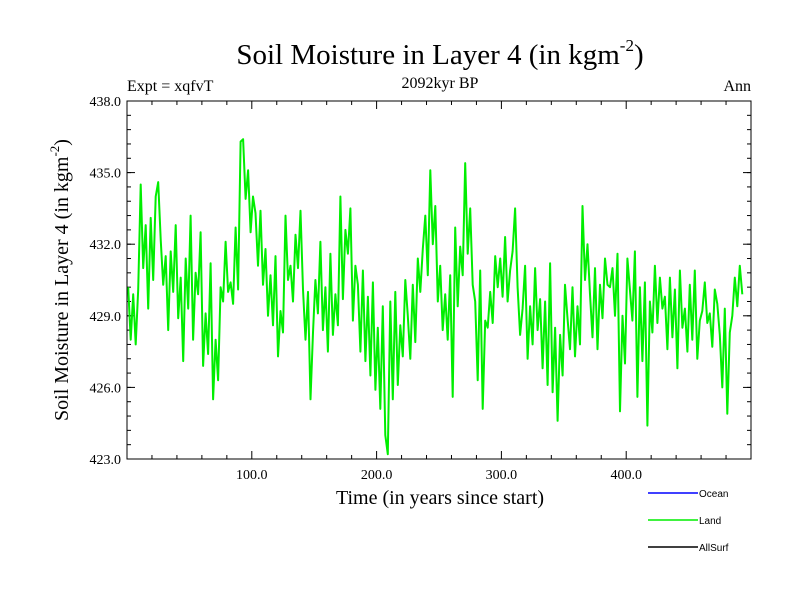 This screenshot has width=800, height=600. What do you see at coordinates (106, 388) in the screenshot?
I see `y-tick-label: 426.0` at bounding box center [106, 388].